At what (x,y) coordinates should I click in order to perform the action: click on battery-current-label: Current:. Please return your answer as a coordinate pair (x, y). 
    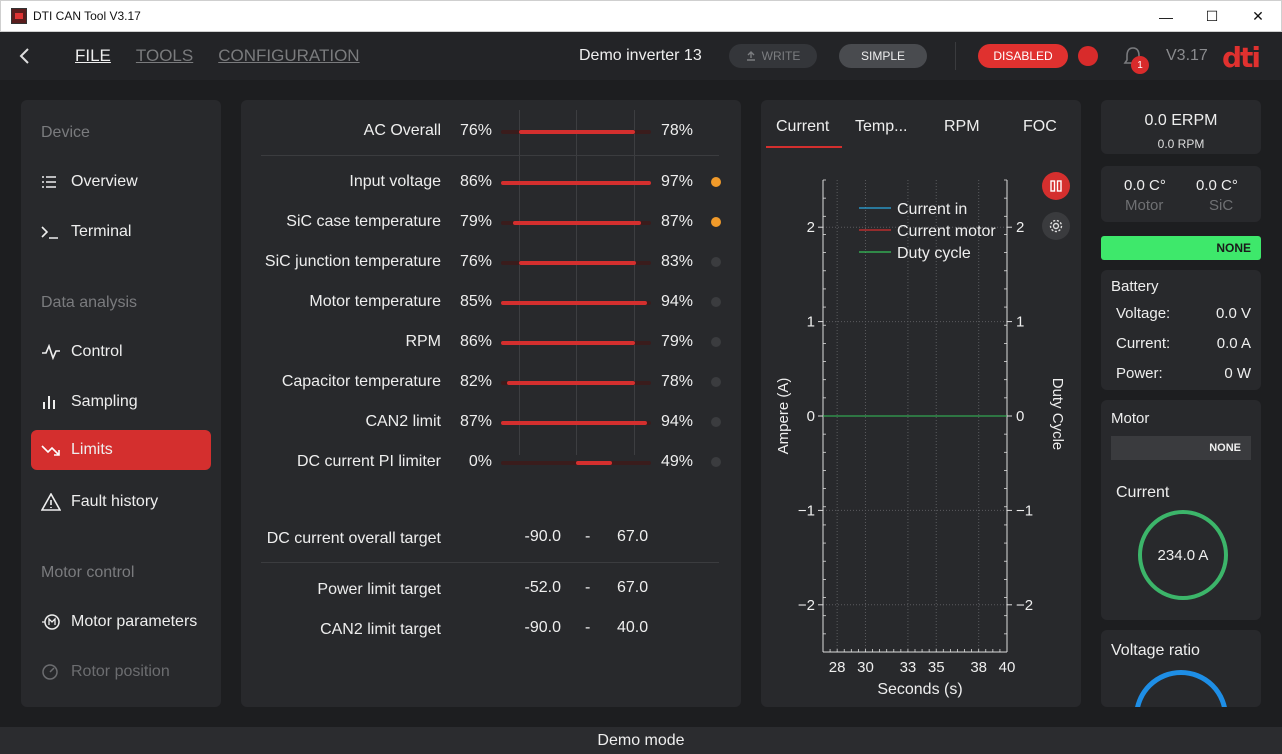
    Looking at the image, I should click on (1143, 343).